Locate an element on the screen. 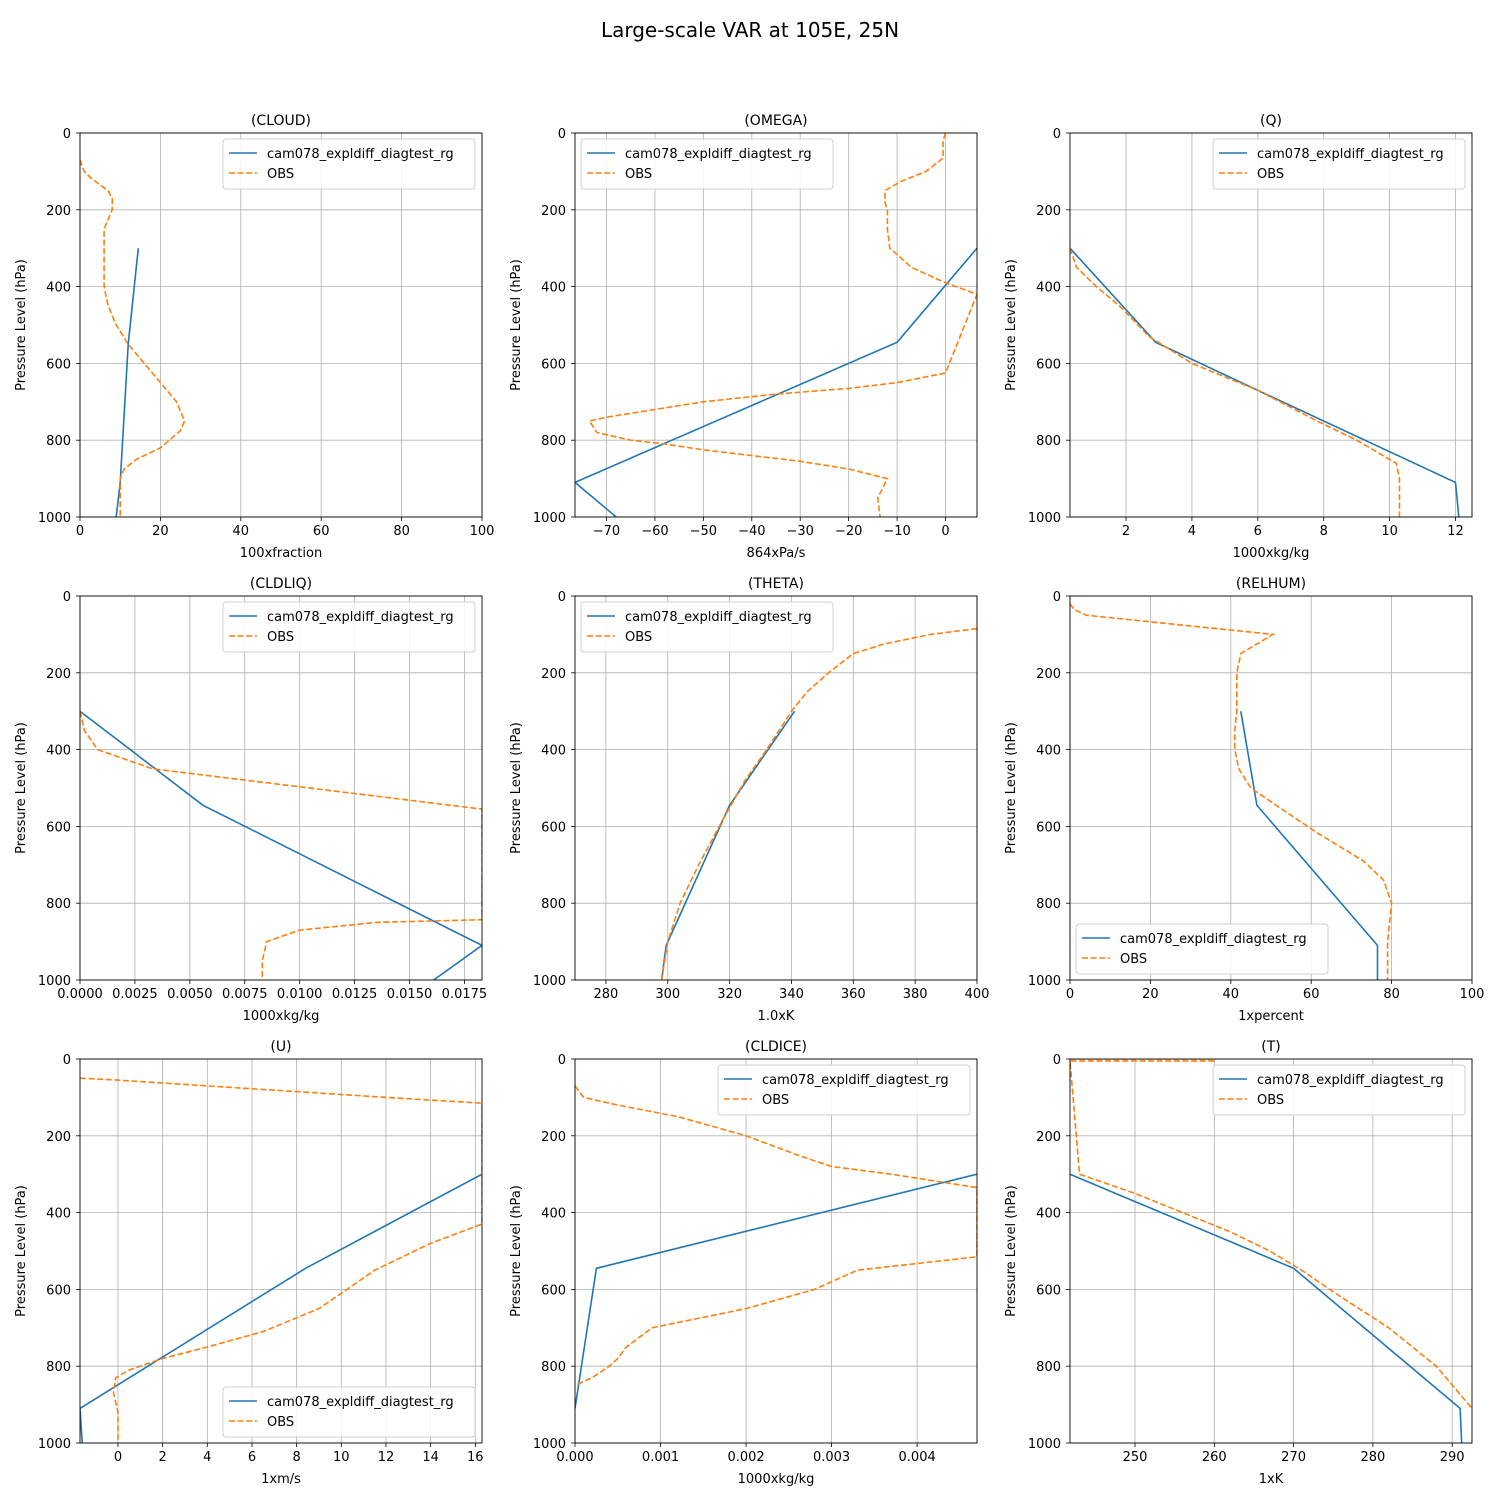 The image size is (1500, 1500). x-tick-label: 4 is located at coordinates (207, 1457).